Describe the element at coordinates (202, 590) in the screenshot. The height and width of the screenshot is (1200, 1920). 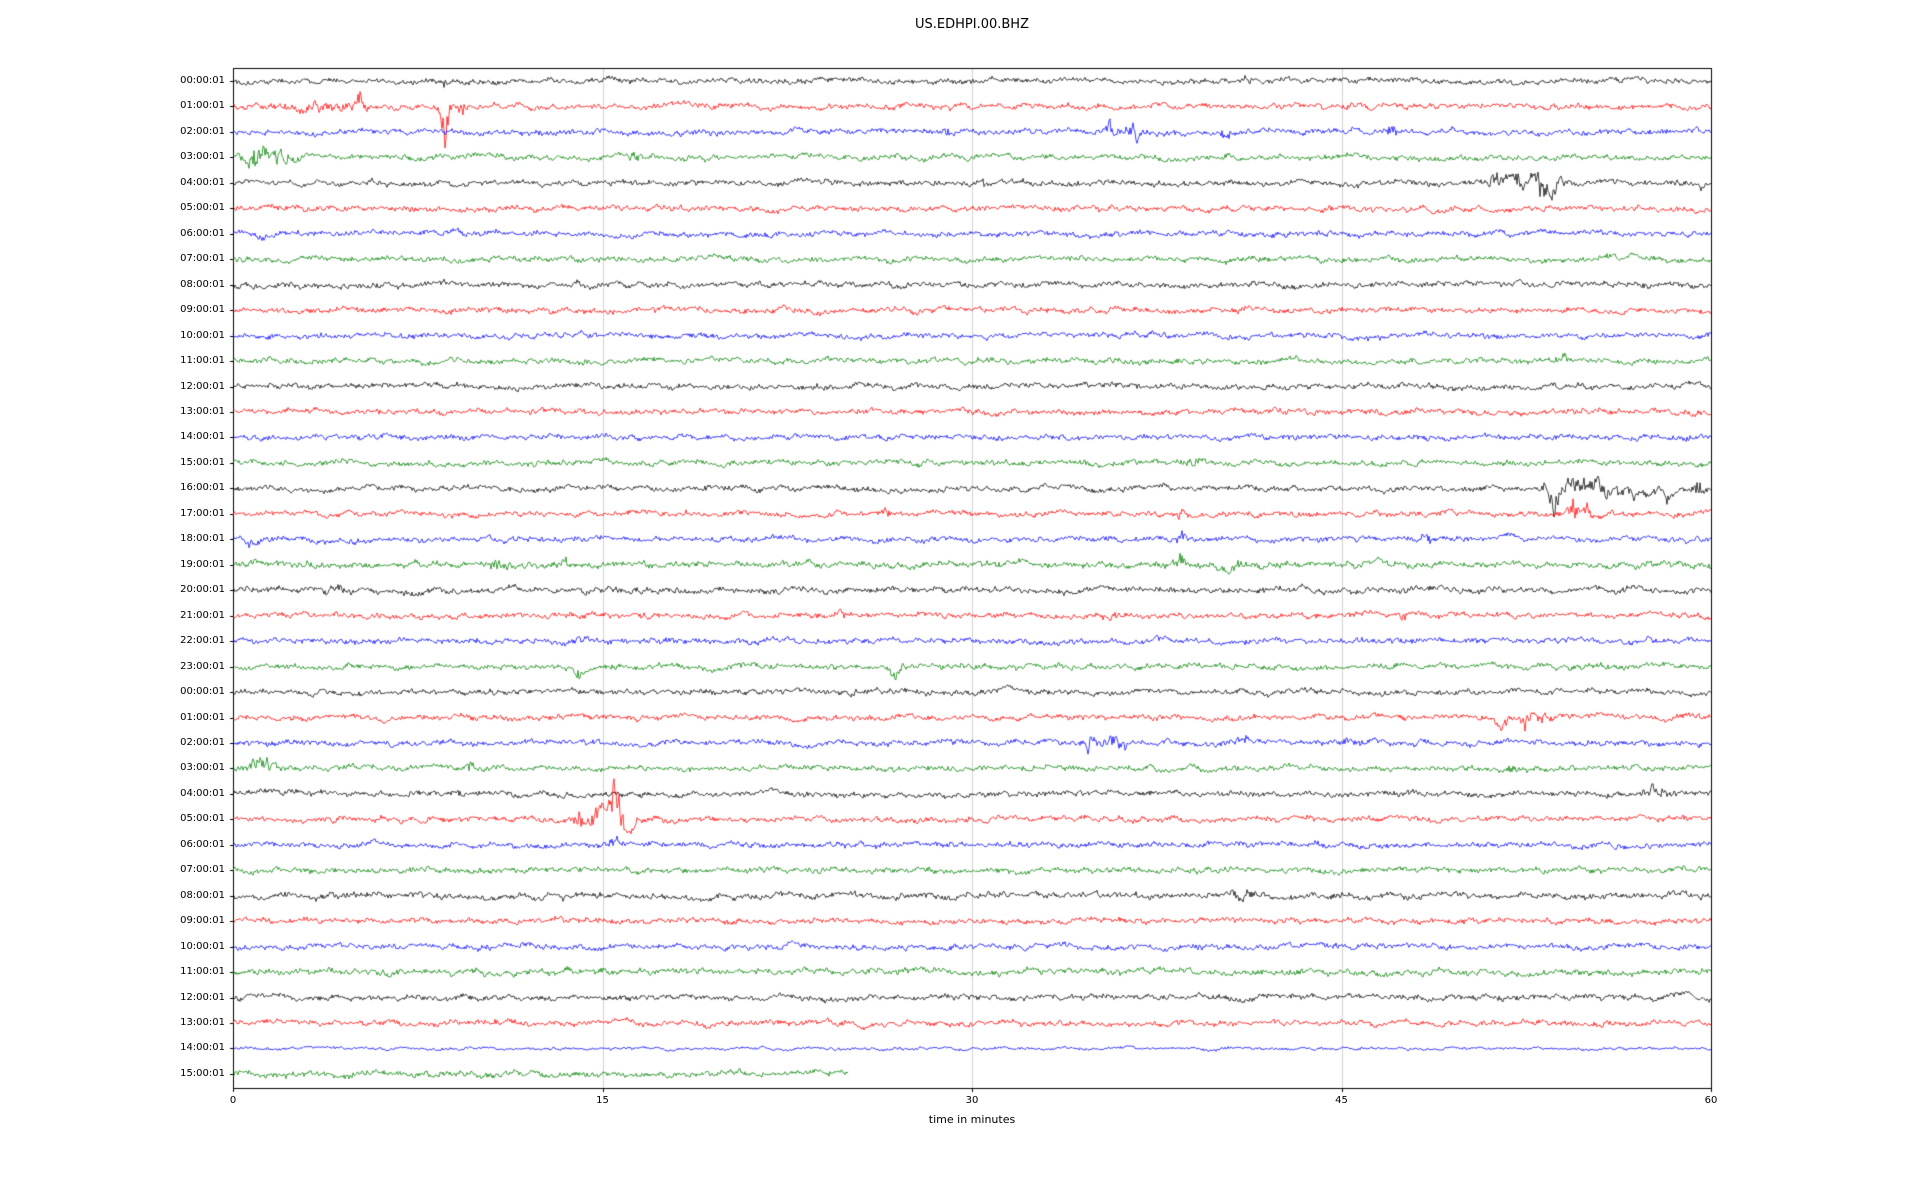
I see `trace-time-label: 20:00:01` at that location.